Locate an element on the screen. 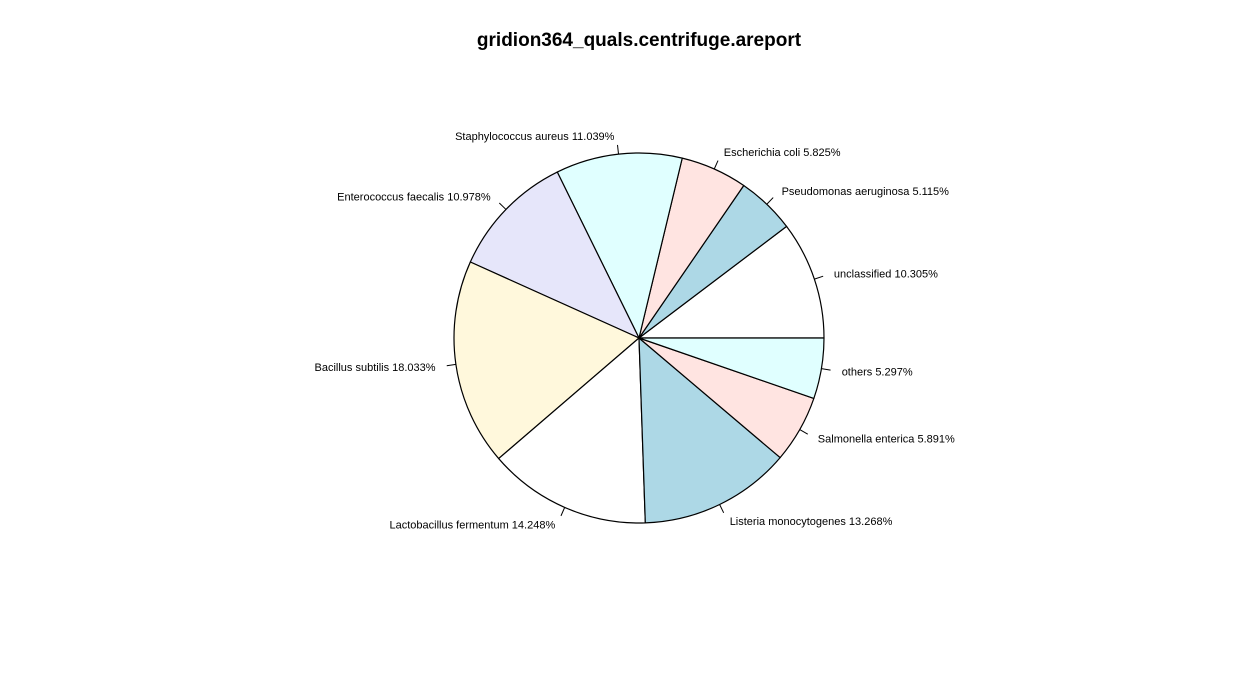 The image size is (1239, 695). slice-label-lactobacillus-fermentum: Lactobacillus fermentum 14.248% is located at coordinates (473, 525).